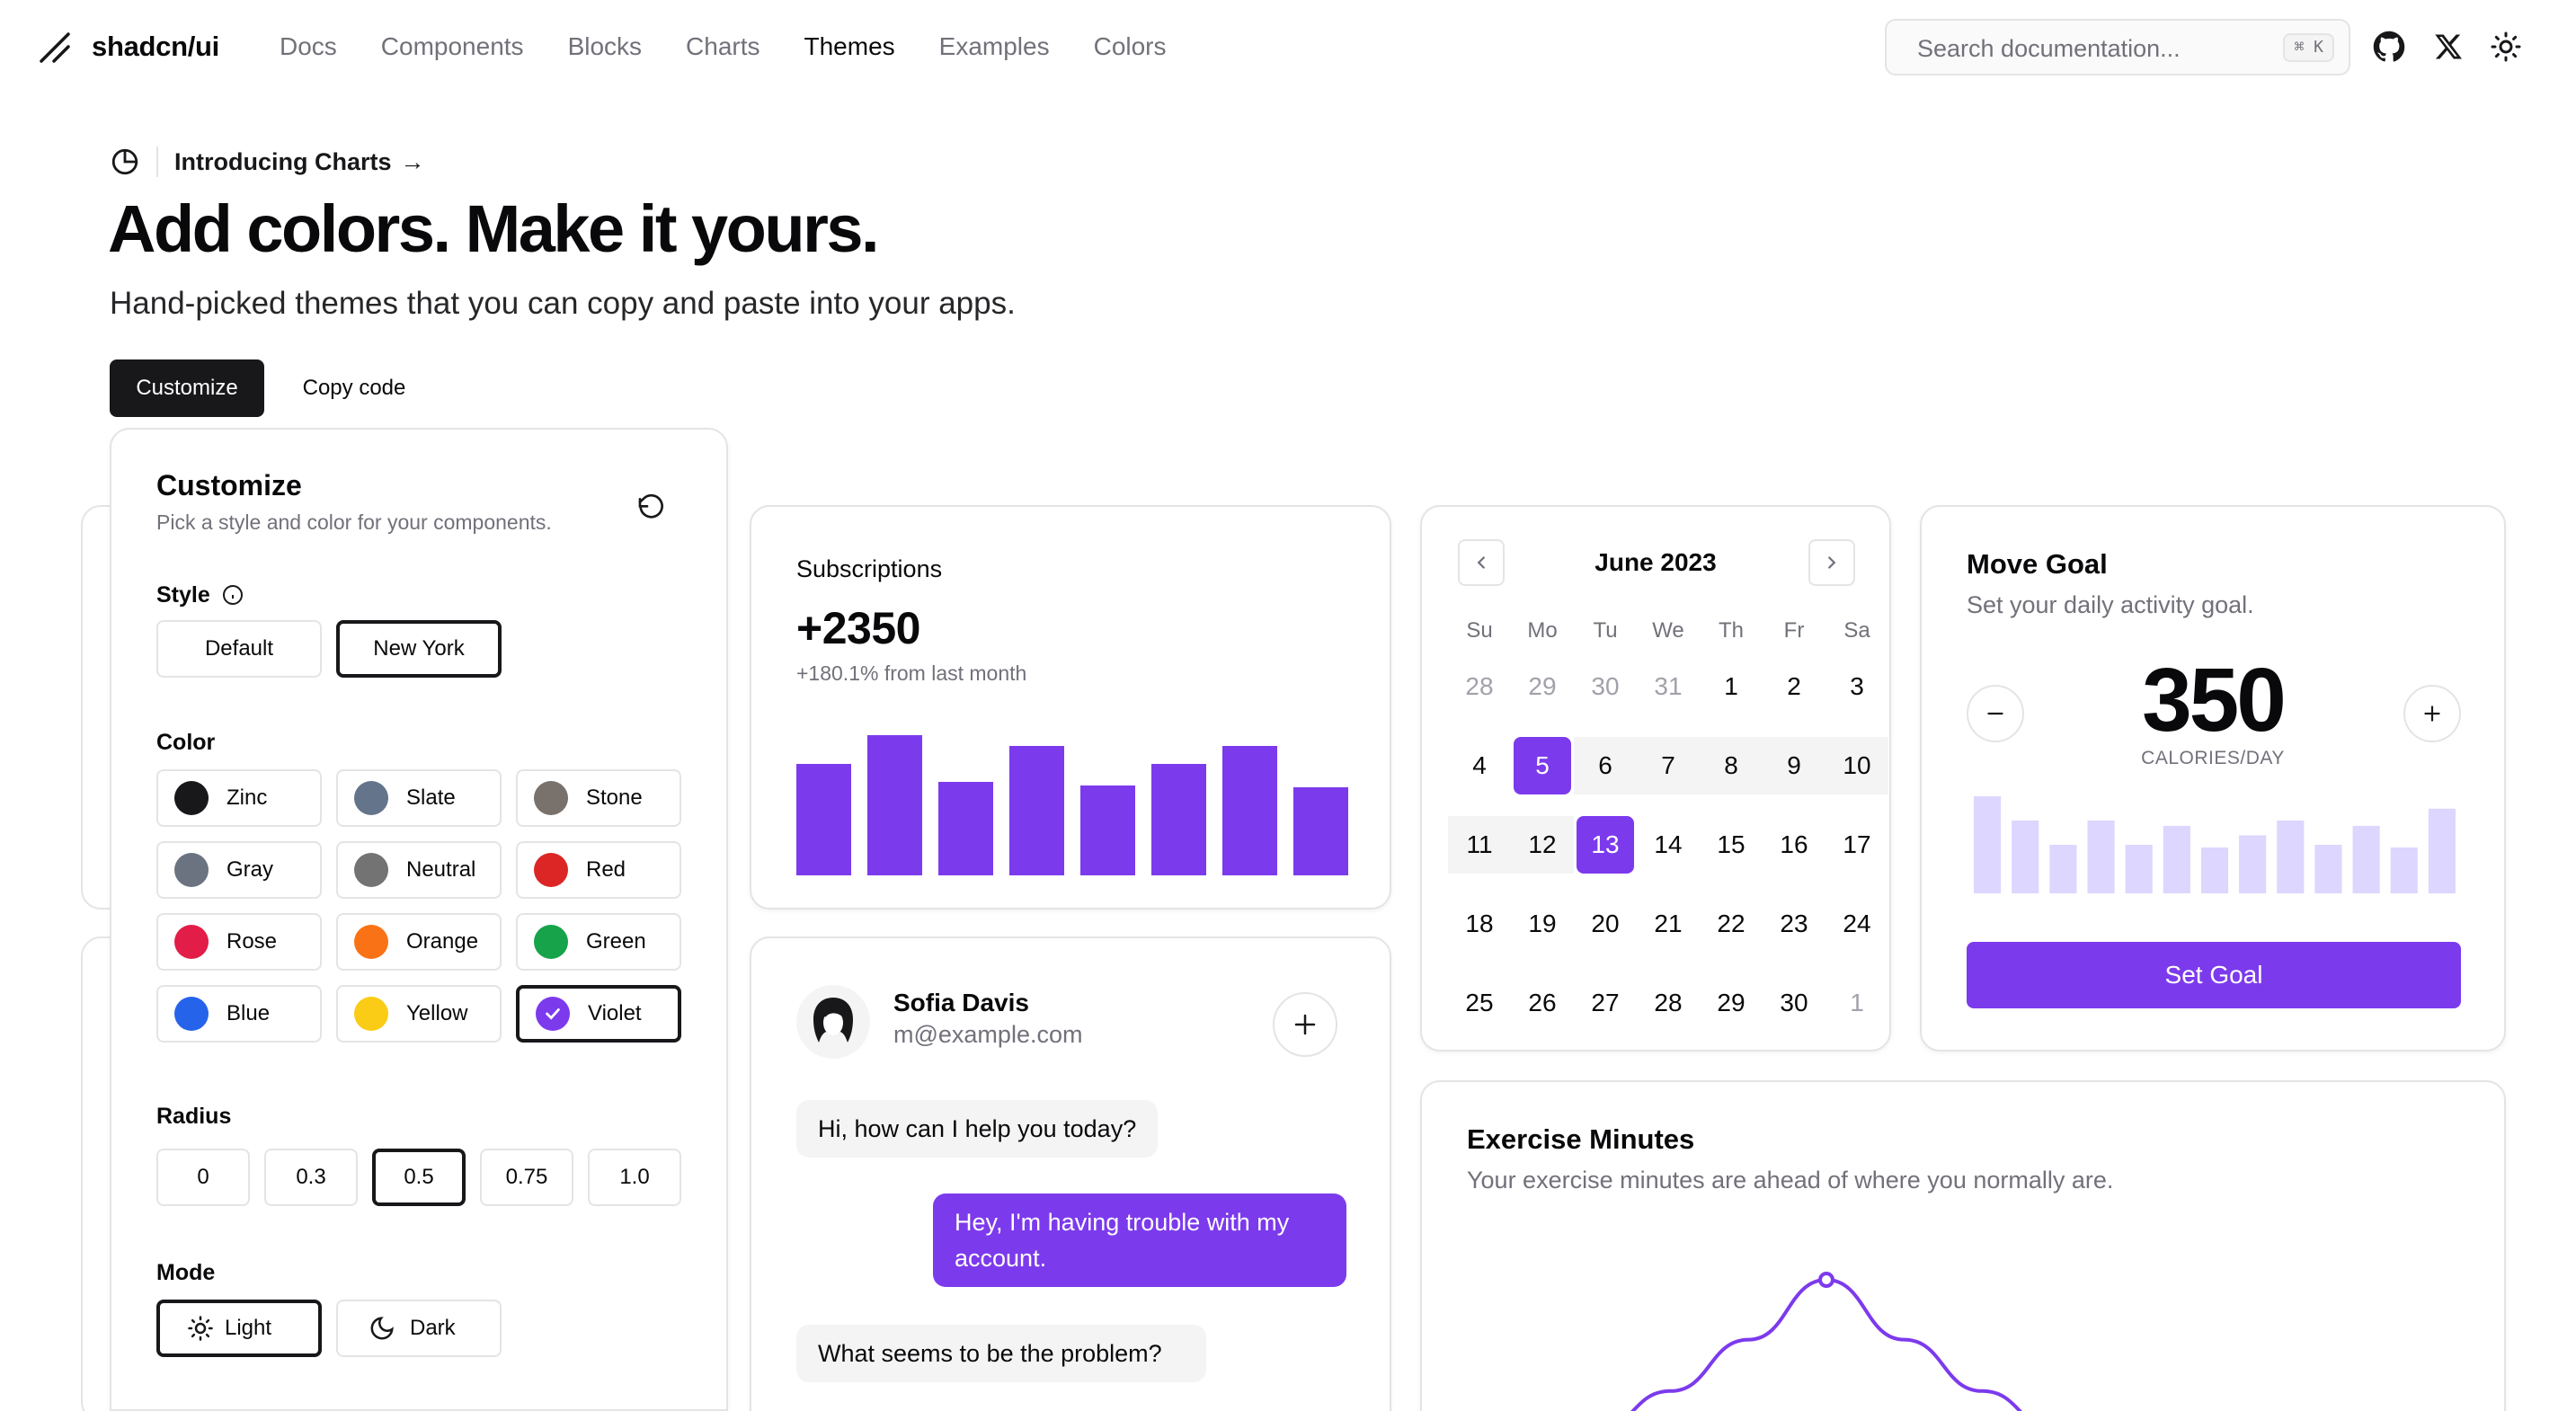  What do you see at coordinates (203, 1177) in the screenshot?
I see `radius-0: 0` at bounding box center [203, 1177].